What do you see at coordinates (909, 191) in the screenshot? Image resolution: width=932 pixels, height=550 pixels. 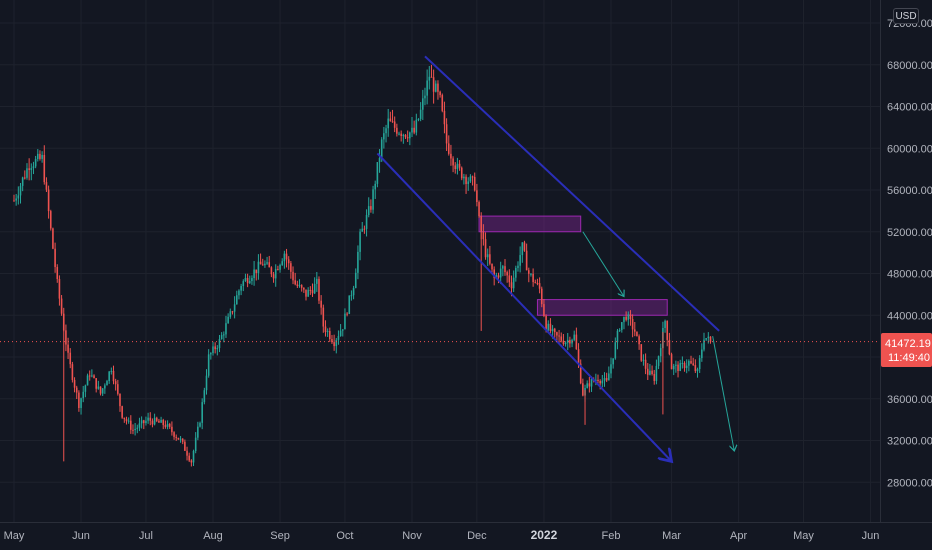 I see `y-tick-label: 56000.00` at bounding box center [909, 191].